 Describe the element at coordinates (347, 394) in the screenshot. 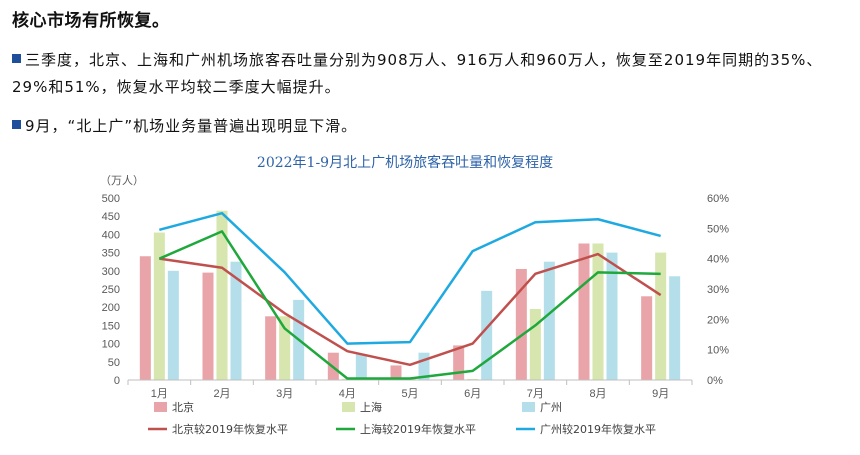

I see `x-tick-label: 4月` at that location.